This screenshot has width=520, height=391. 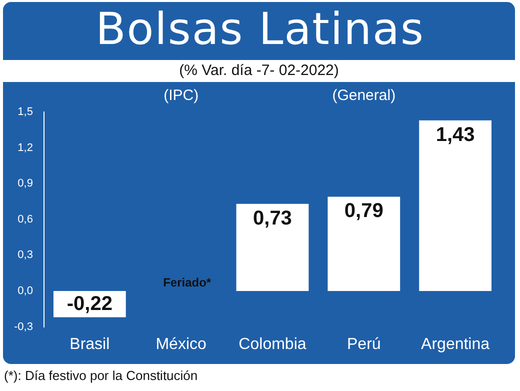 I want to click on y-tick-label: 0,0, so click(x=25, y=291).